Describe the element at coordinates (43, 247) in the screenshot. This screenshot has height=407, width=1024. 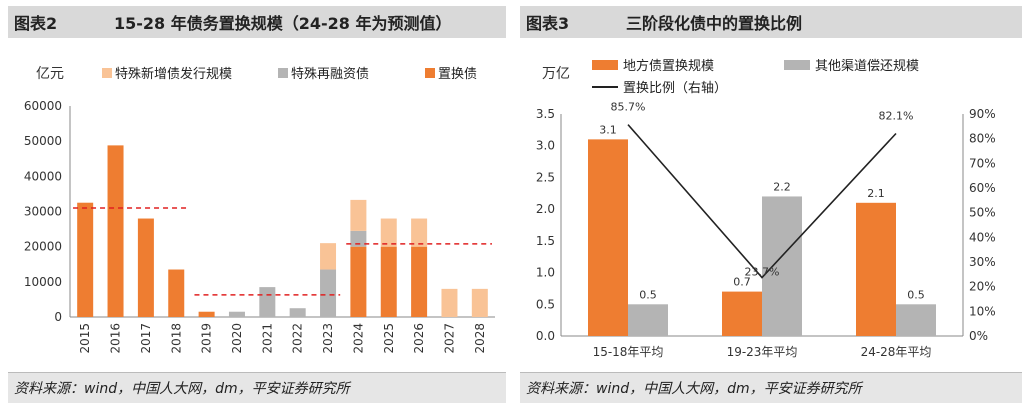
I see `left-y-tick-label: 20000` at that location.